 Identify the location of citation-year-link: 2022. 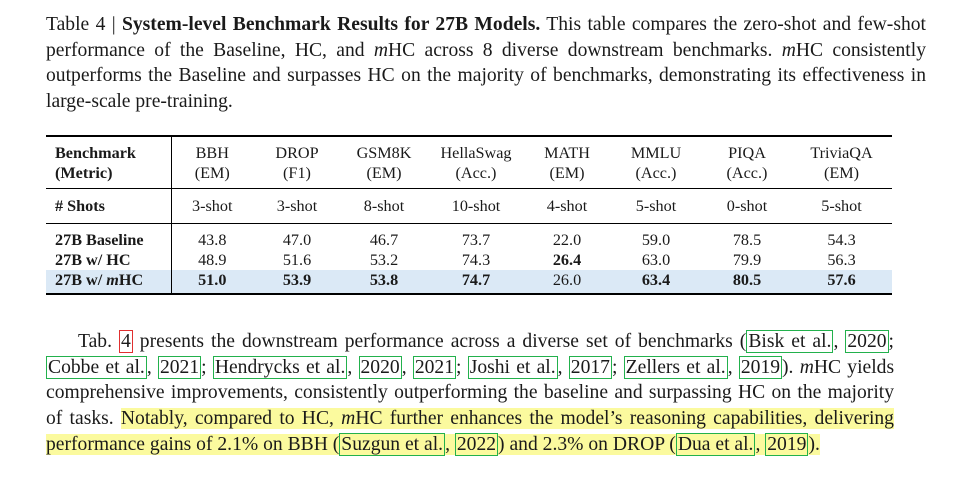
(476, 444).